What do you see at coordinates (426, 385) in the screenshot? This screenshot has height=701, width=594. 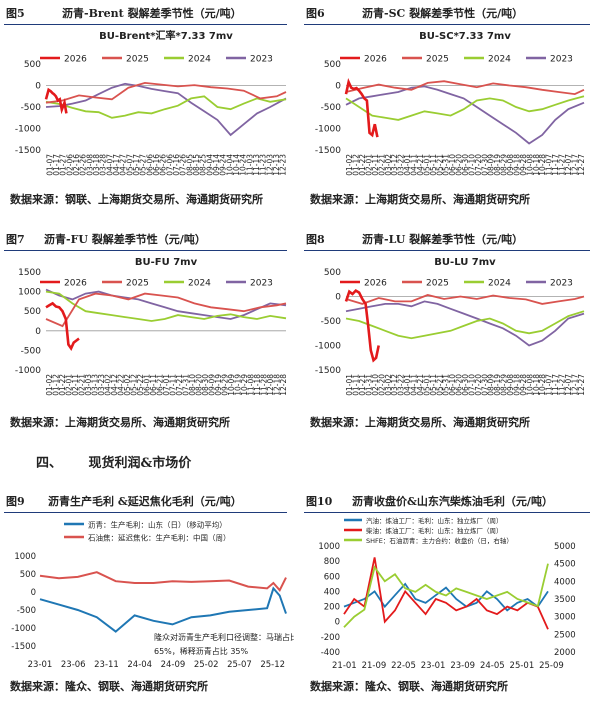 I see `x-tick-label: 05-01` at bounding box center [426, 385].